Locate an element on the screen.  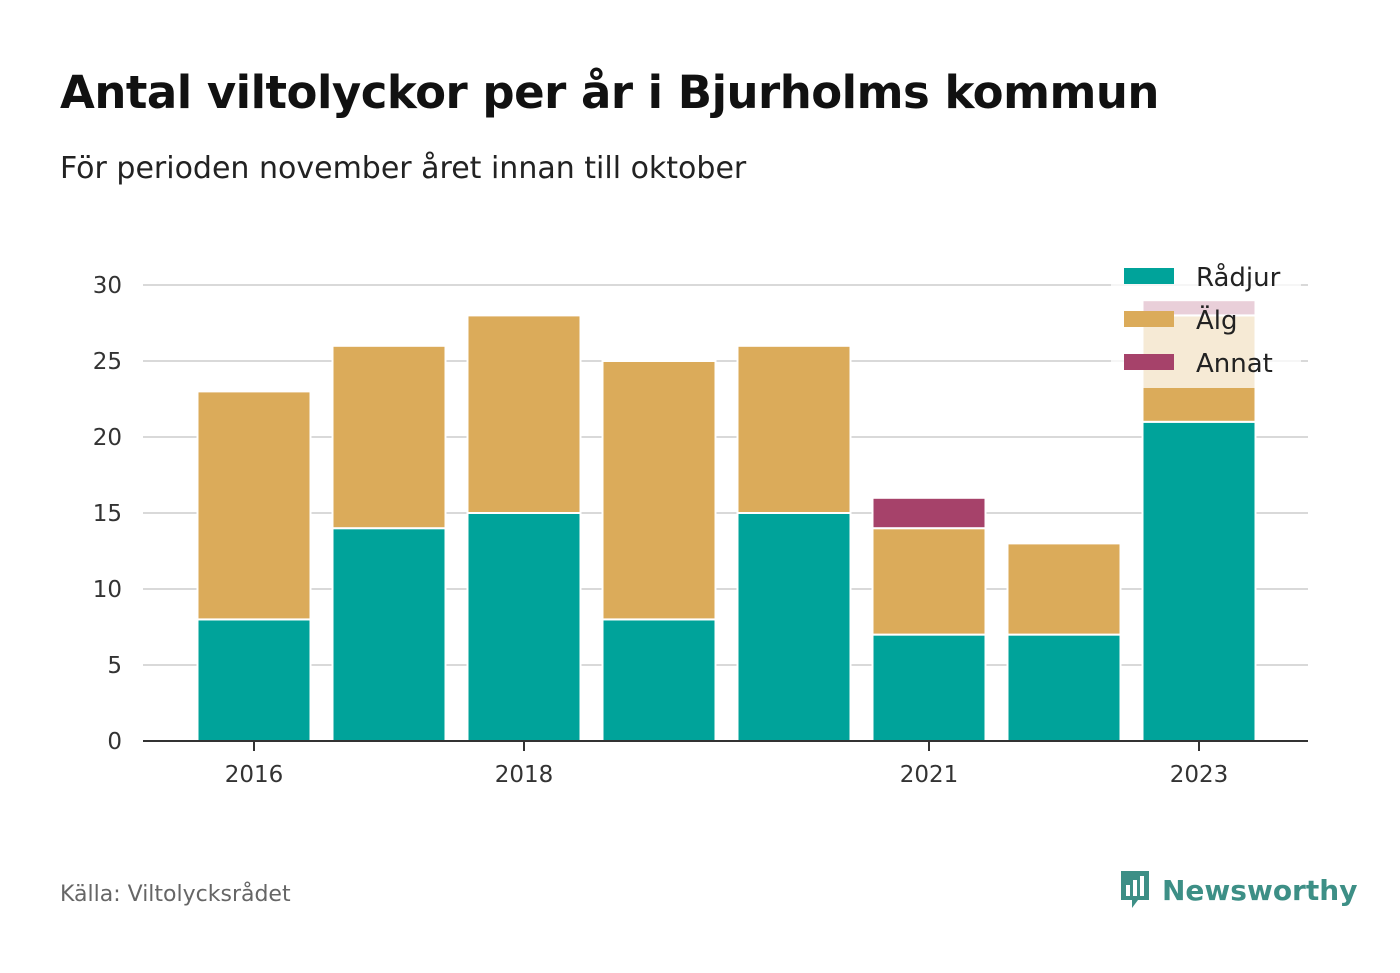
brand-name: Newsworthy is located at coordinates (1260, 890).